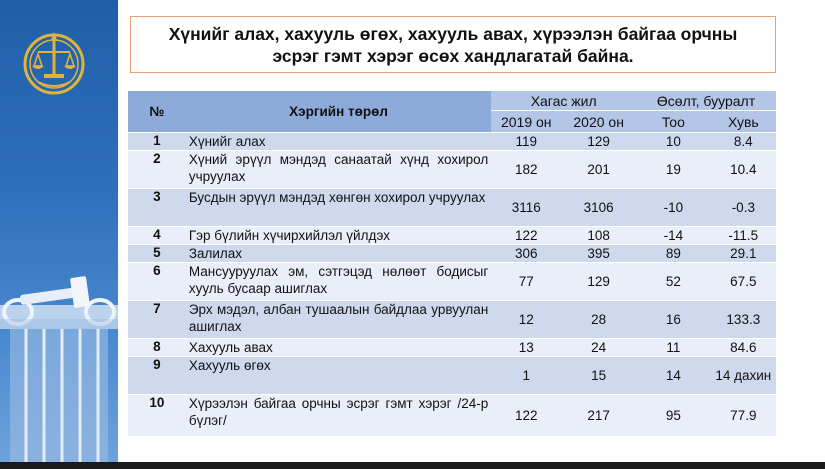  What do you see at coordinates (59, 231) in the screenshot?
I see `sidebar-panel` at bounding box center [59, 231].